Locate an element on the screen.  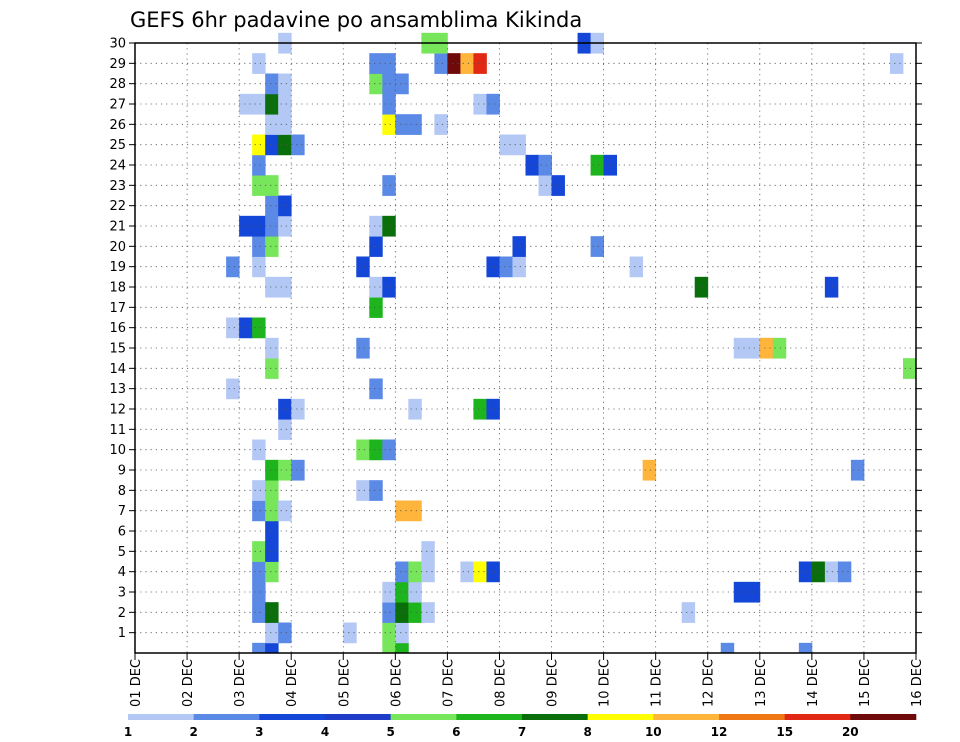
y-tick-label: 3 is located at coordinates (122, 593).